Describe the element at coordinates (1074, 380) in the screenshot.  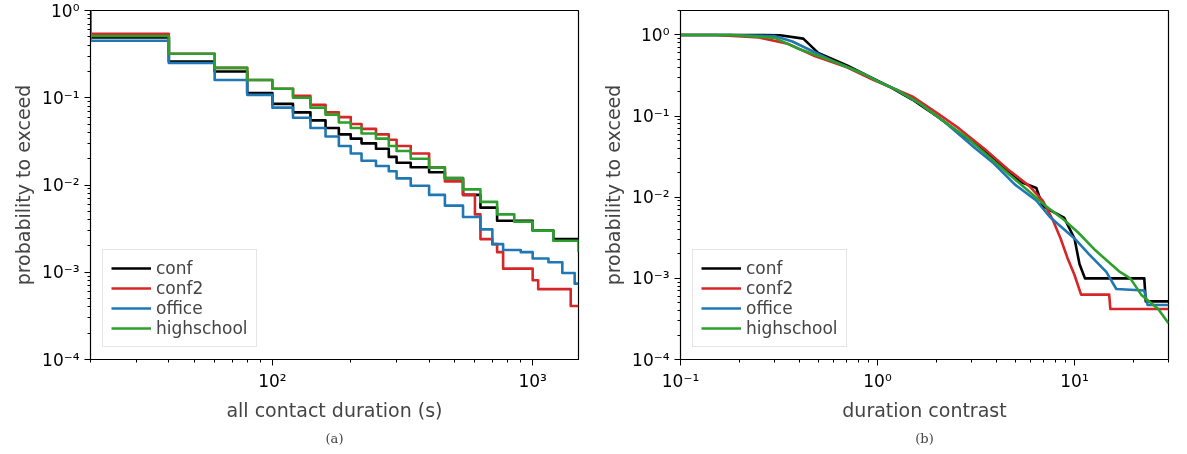
I see `x-tick-label: 10¹` at that location.